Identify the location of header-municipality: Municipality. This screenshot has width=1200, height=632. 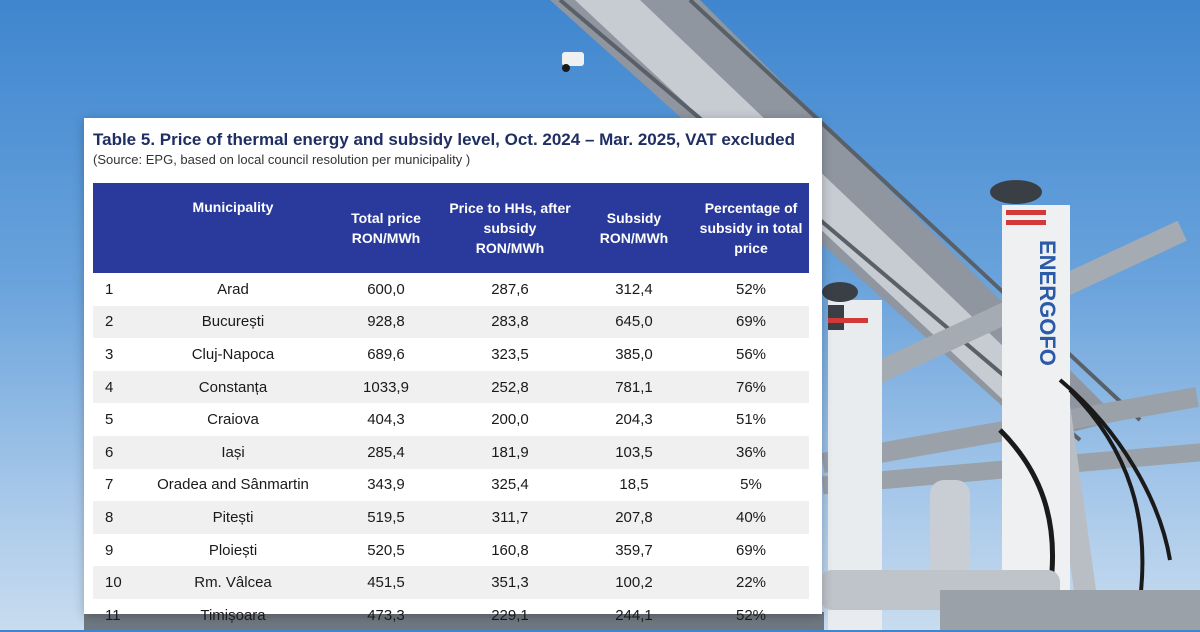
(233, 228).